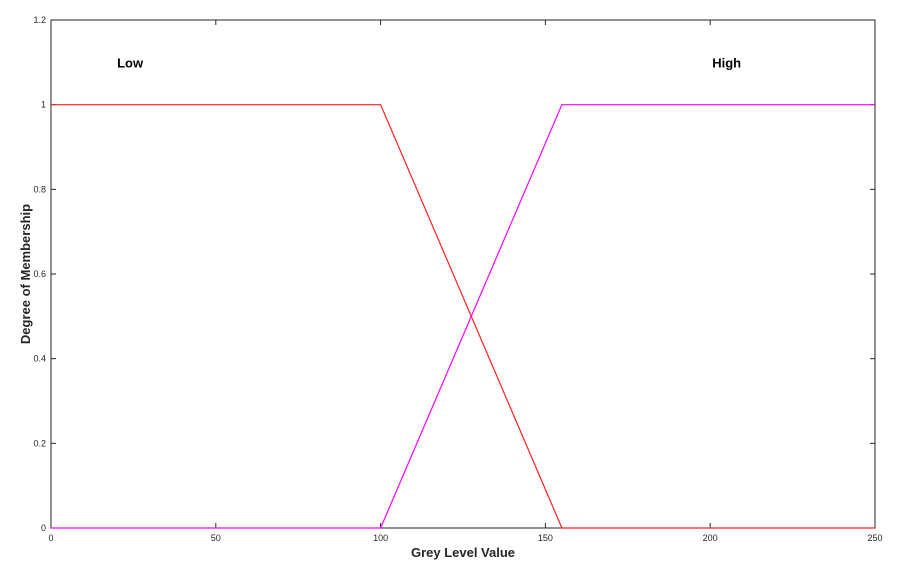 Image resolution: width=916 pixels, height=575 pixels. Describe the element at coordinates (545, 538) in the screenshot. I see `x-tick-label: 150` at that location.